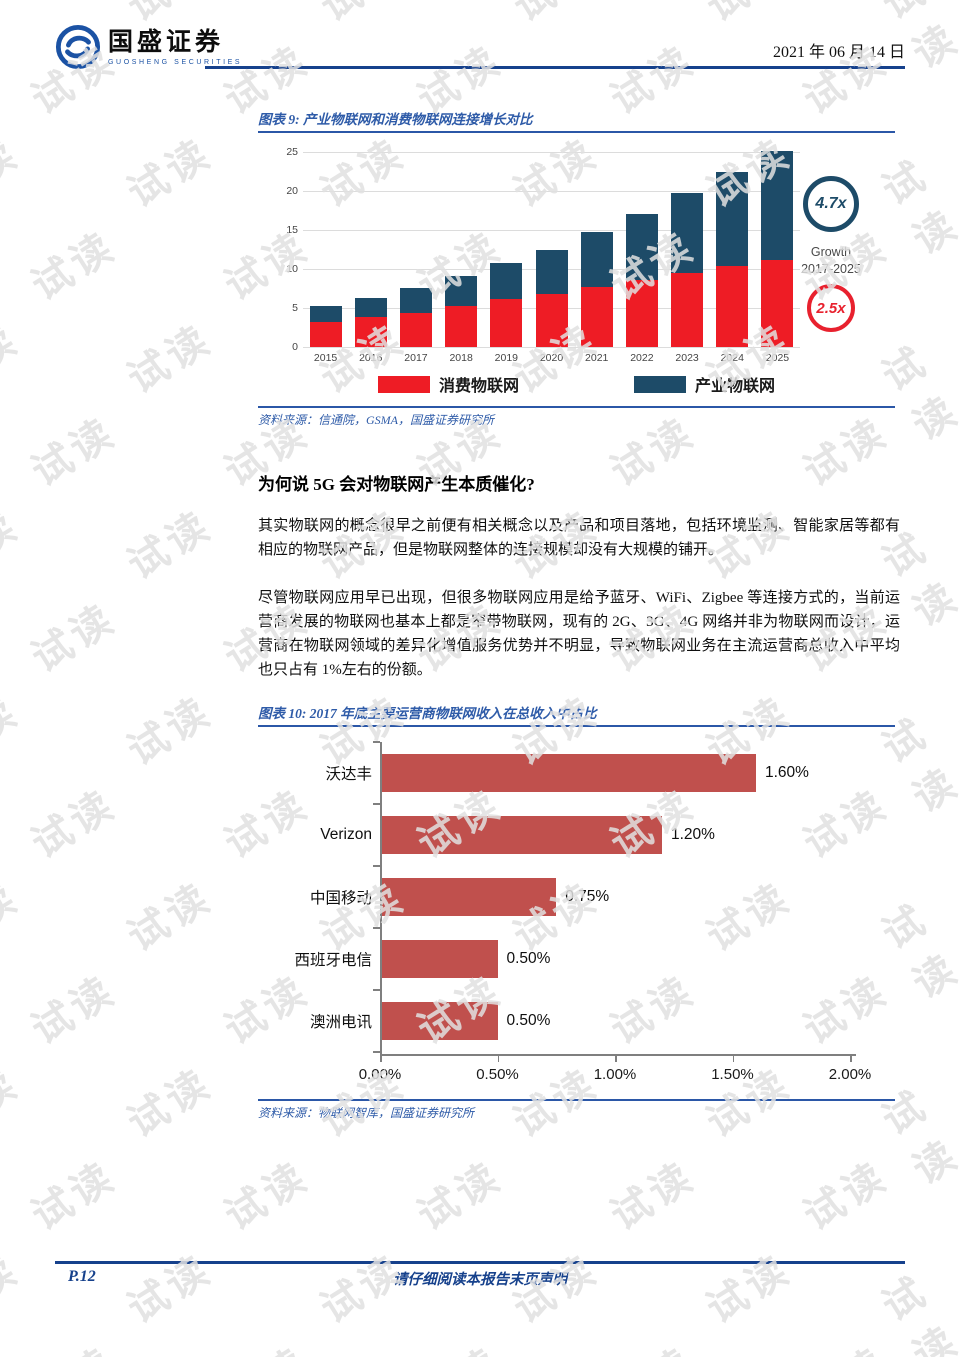 The height and width of the screenshot is (1357, 960). Describe the element at coordinates (642, 358) in the screenshot. I see `x-axis-tick-label: 2022` at that location.